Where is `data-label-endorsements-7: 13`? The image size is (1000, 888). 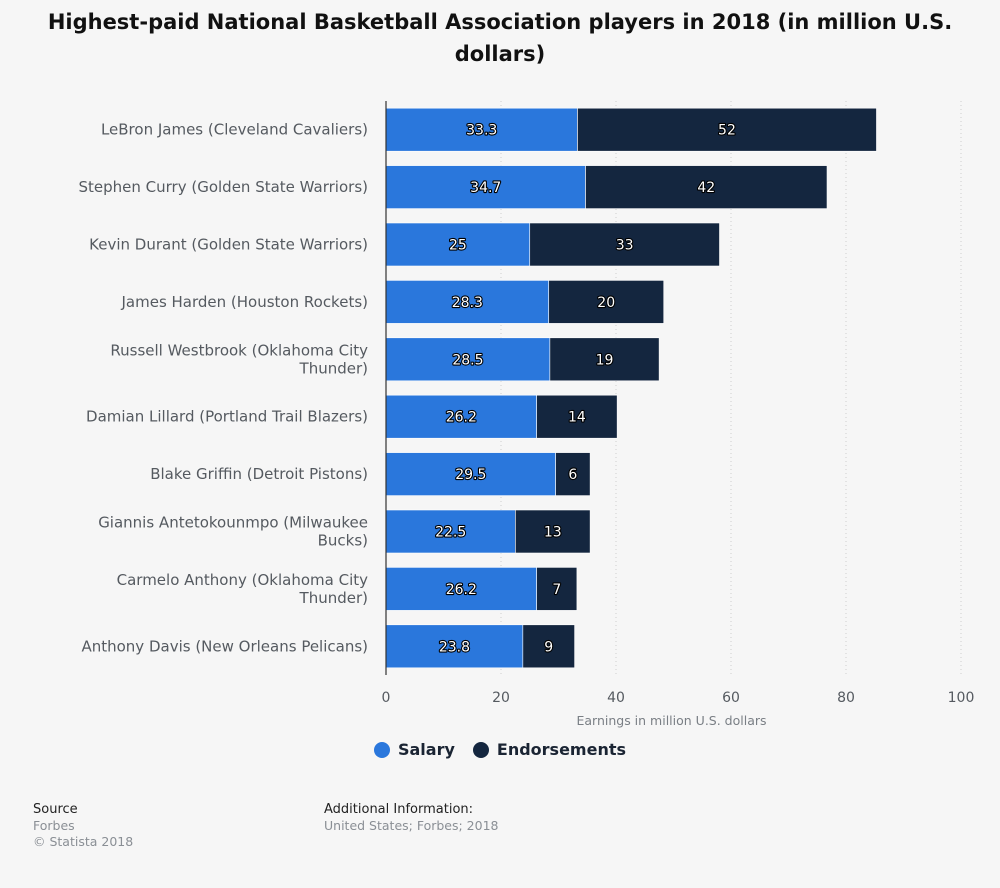 data-label-endorsements-7: 13 is located at coordinates (553, 533).